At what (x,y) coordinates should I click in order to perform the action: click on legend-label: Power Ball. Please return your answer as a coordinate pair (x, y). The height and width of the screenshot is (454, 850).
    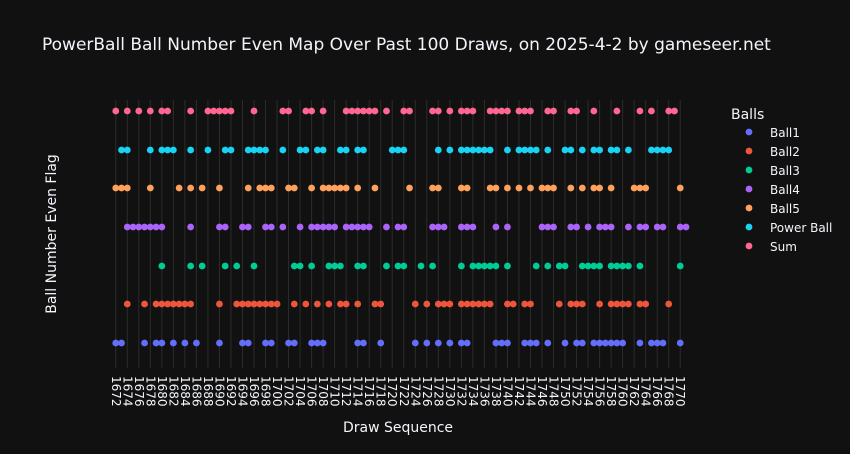
    Looking at the image, I should click on (801, 228).